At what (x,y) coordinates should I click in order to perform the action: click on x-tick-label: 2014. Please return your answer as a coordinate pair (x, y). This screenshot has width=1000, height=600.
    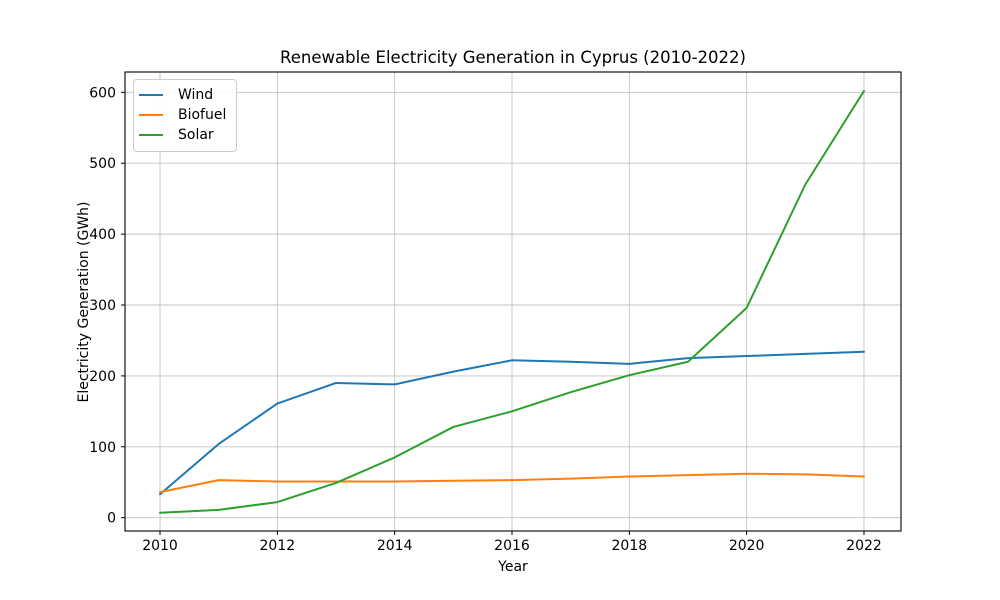
    Looking at the image, I should click on (395, 546).